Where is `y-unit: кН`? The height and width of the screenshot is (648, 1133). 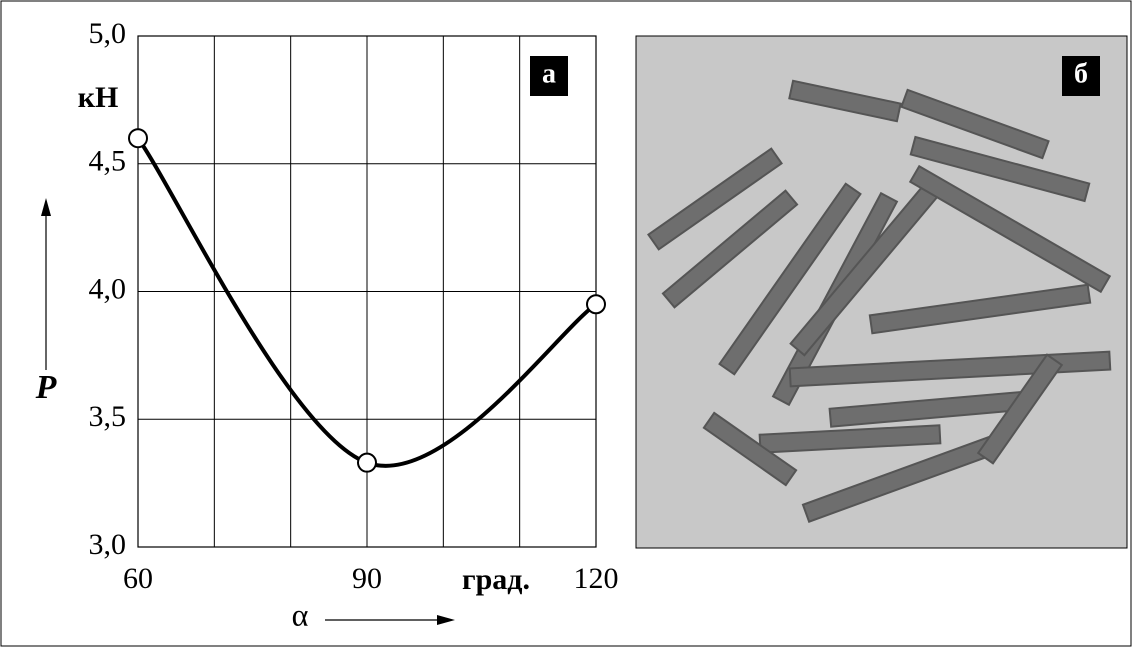 y-unit: кН is located at coordinates (98, 97).